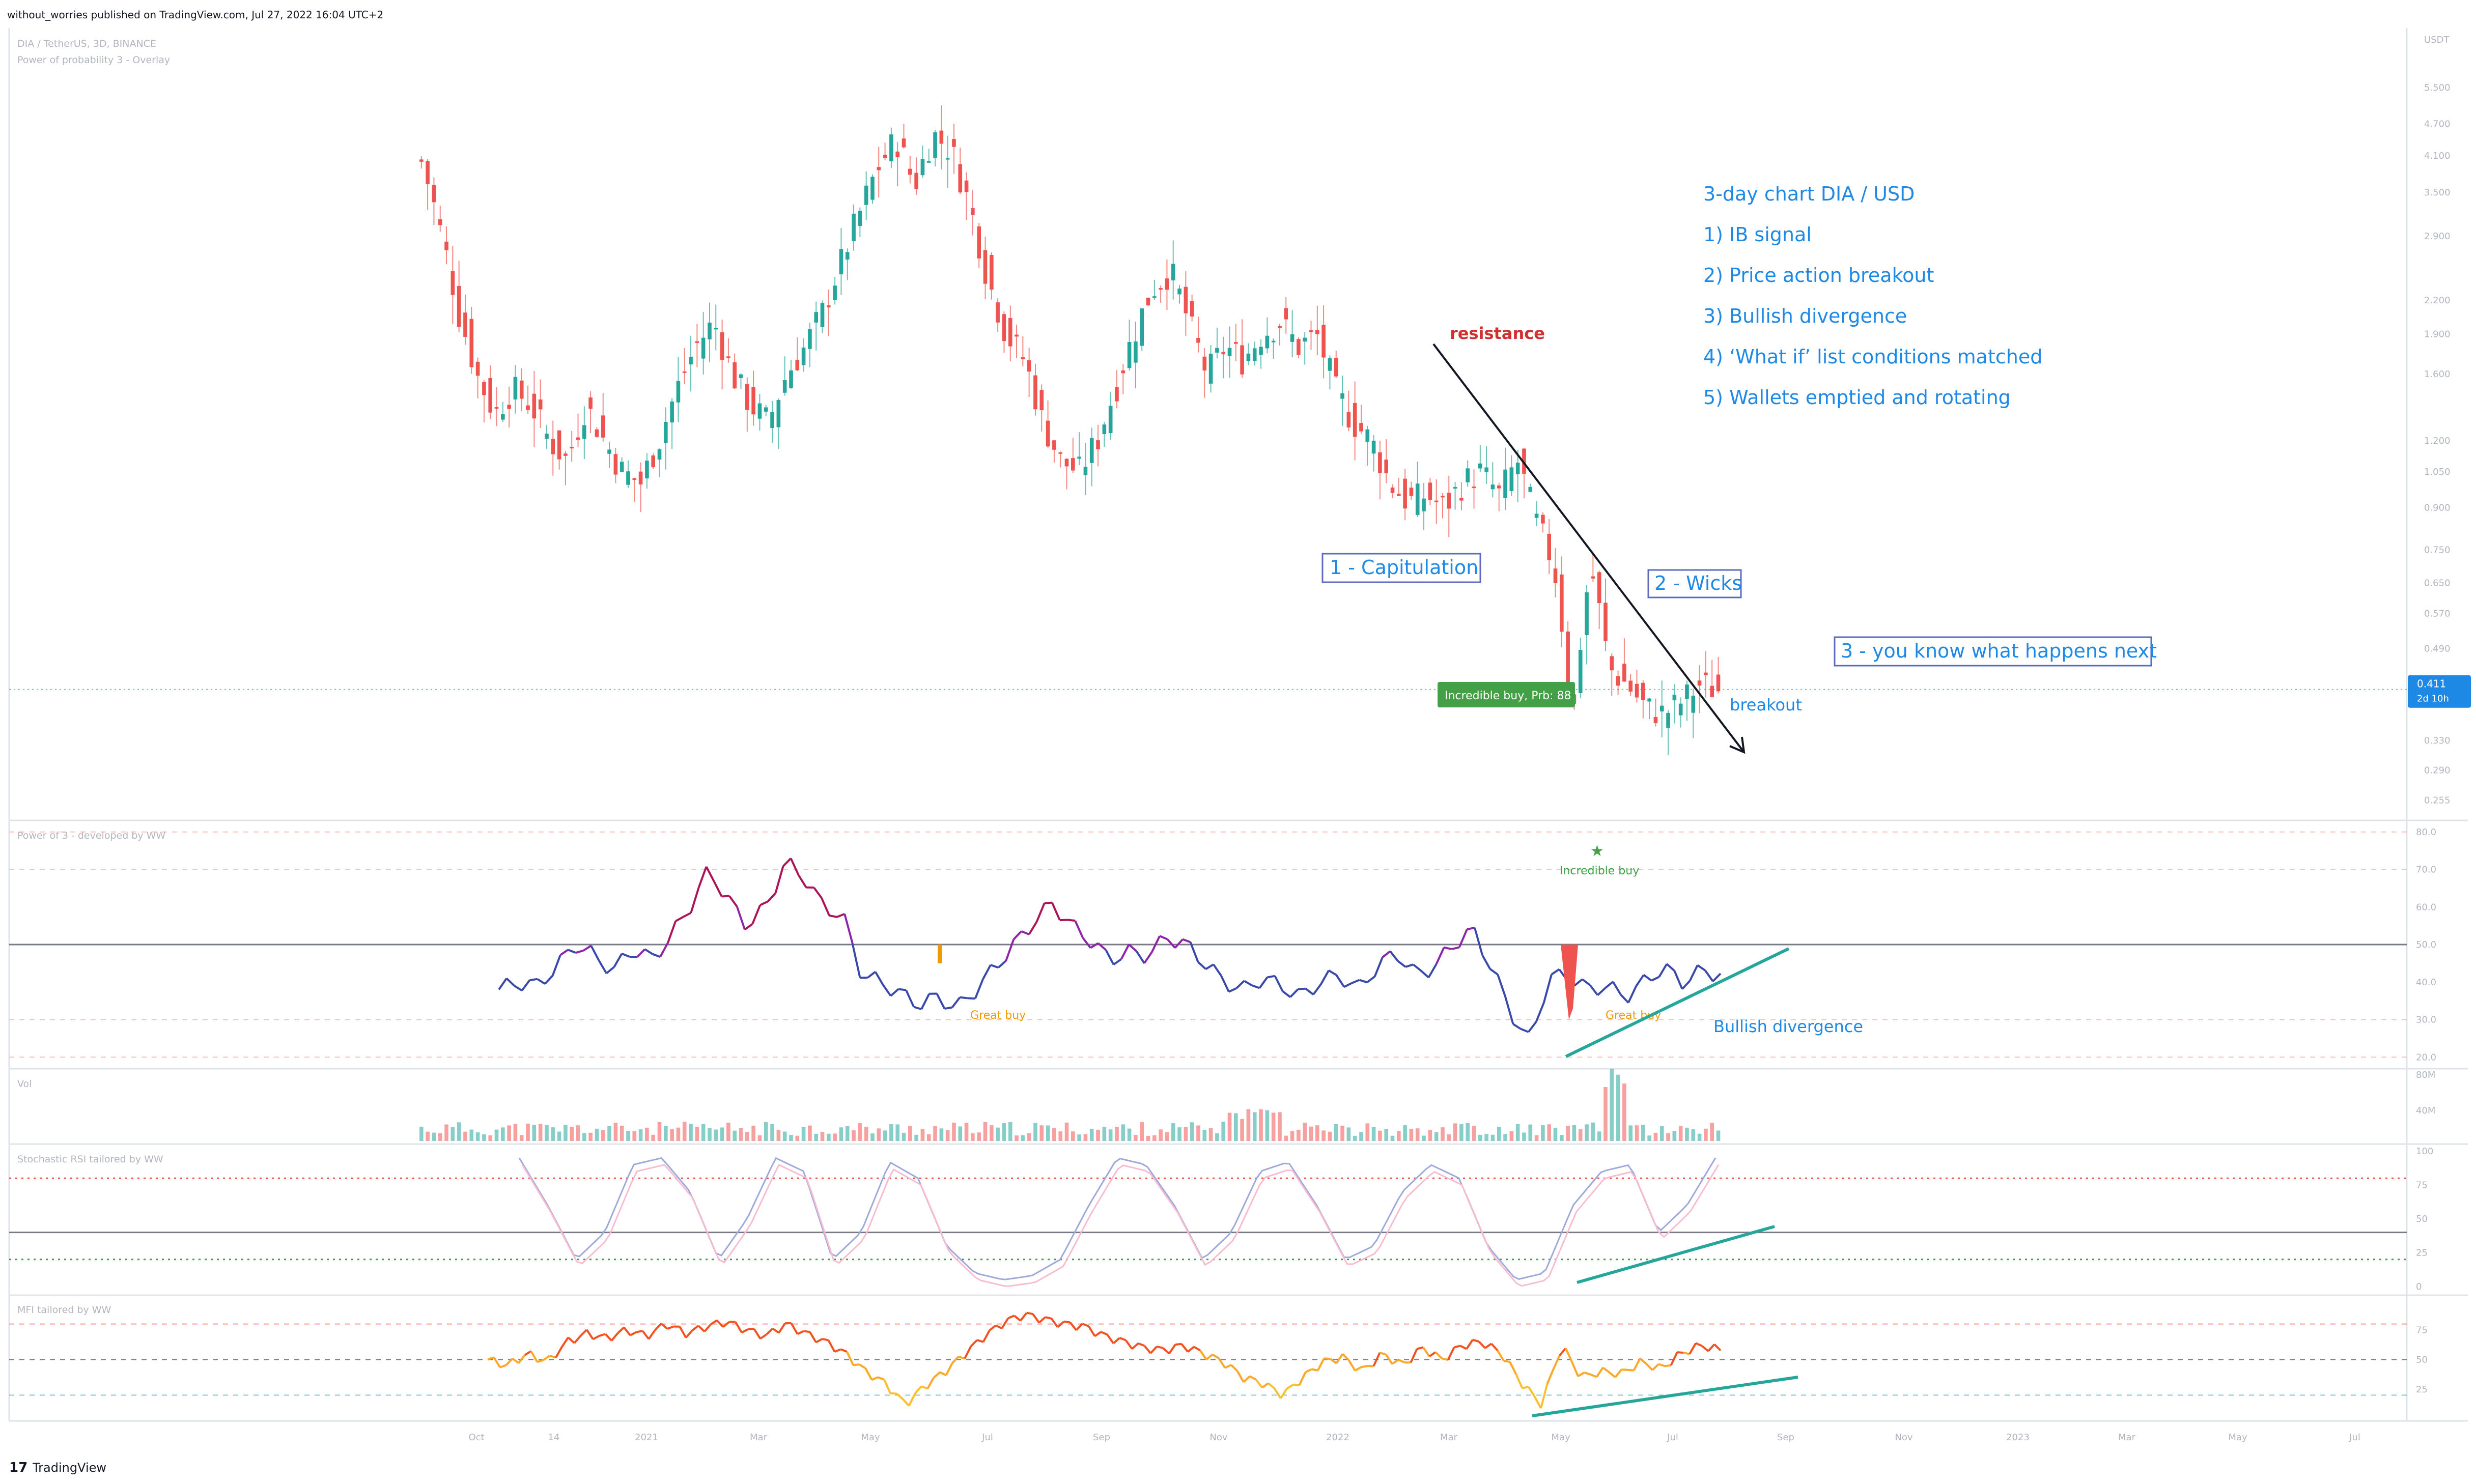 This screenshot has height=1484, width=2476. Describe the element at coordinates (2127, 1438) in the screenshot. I see `time-tick-label: Mar` at that location.